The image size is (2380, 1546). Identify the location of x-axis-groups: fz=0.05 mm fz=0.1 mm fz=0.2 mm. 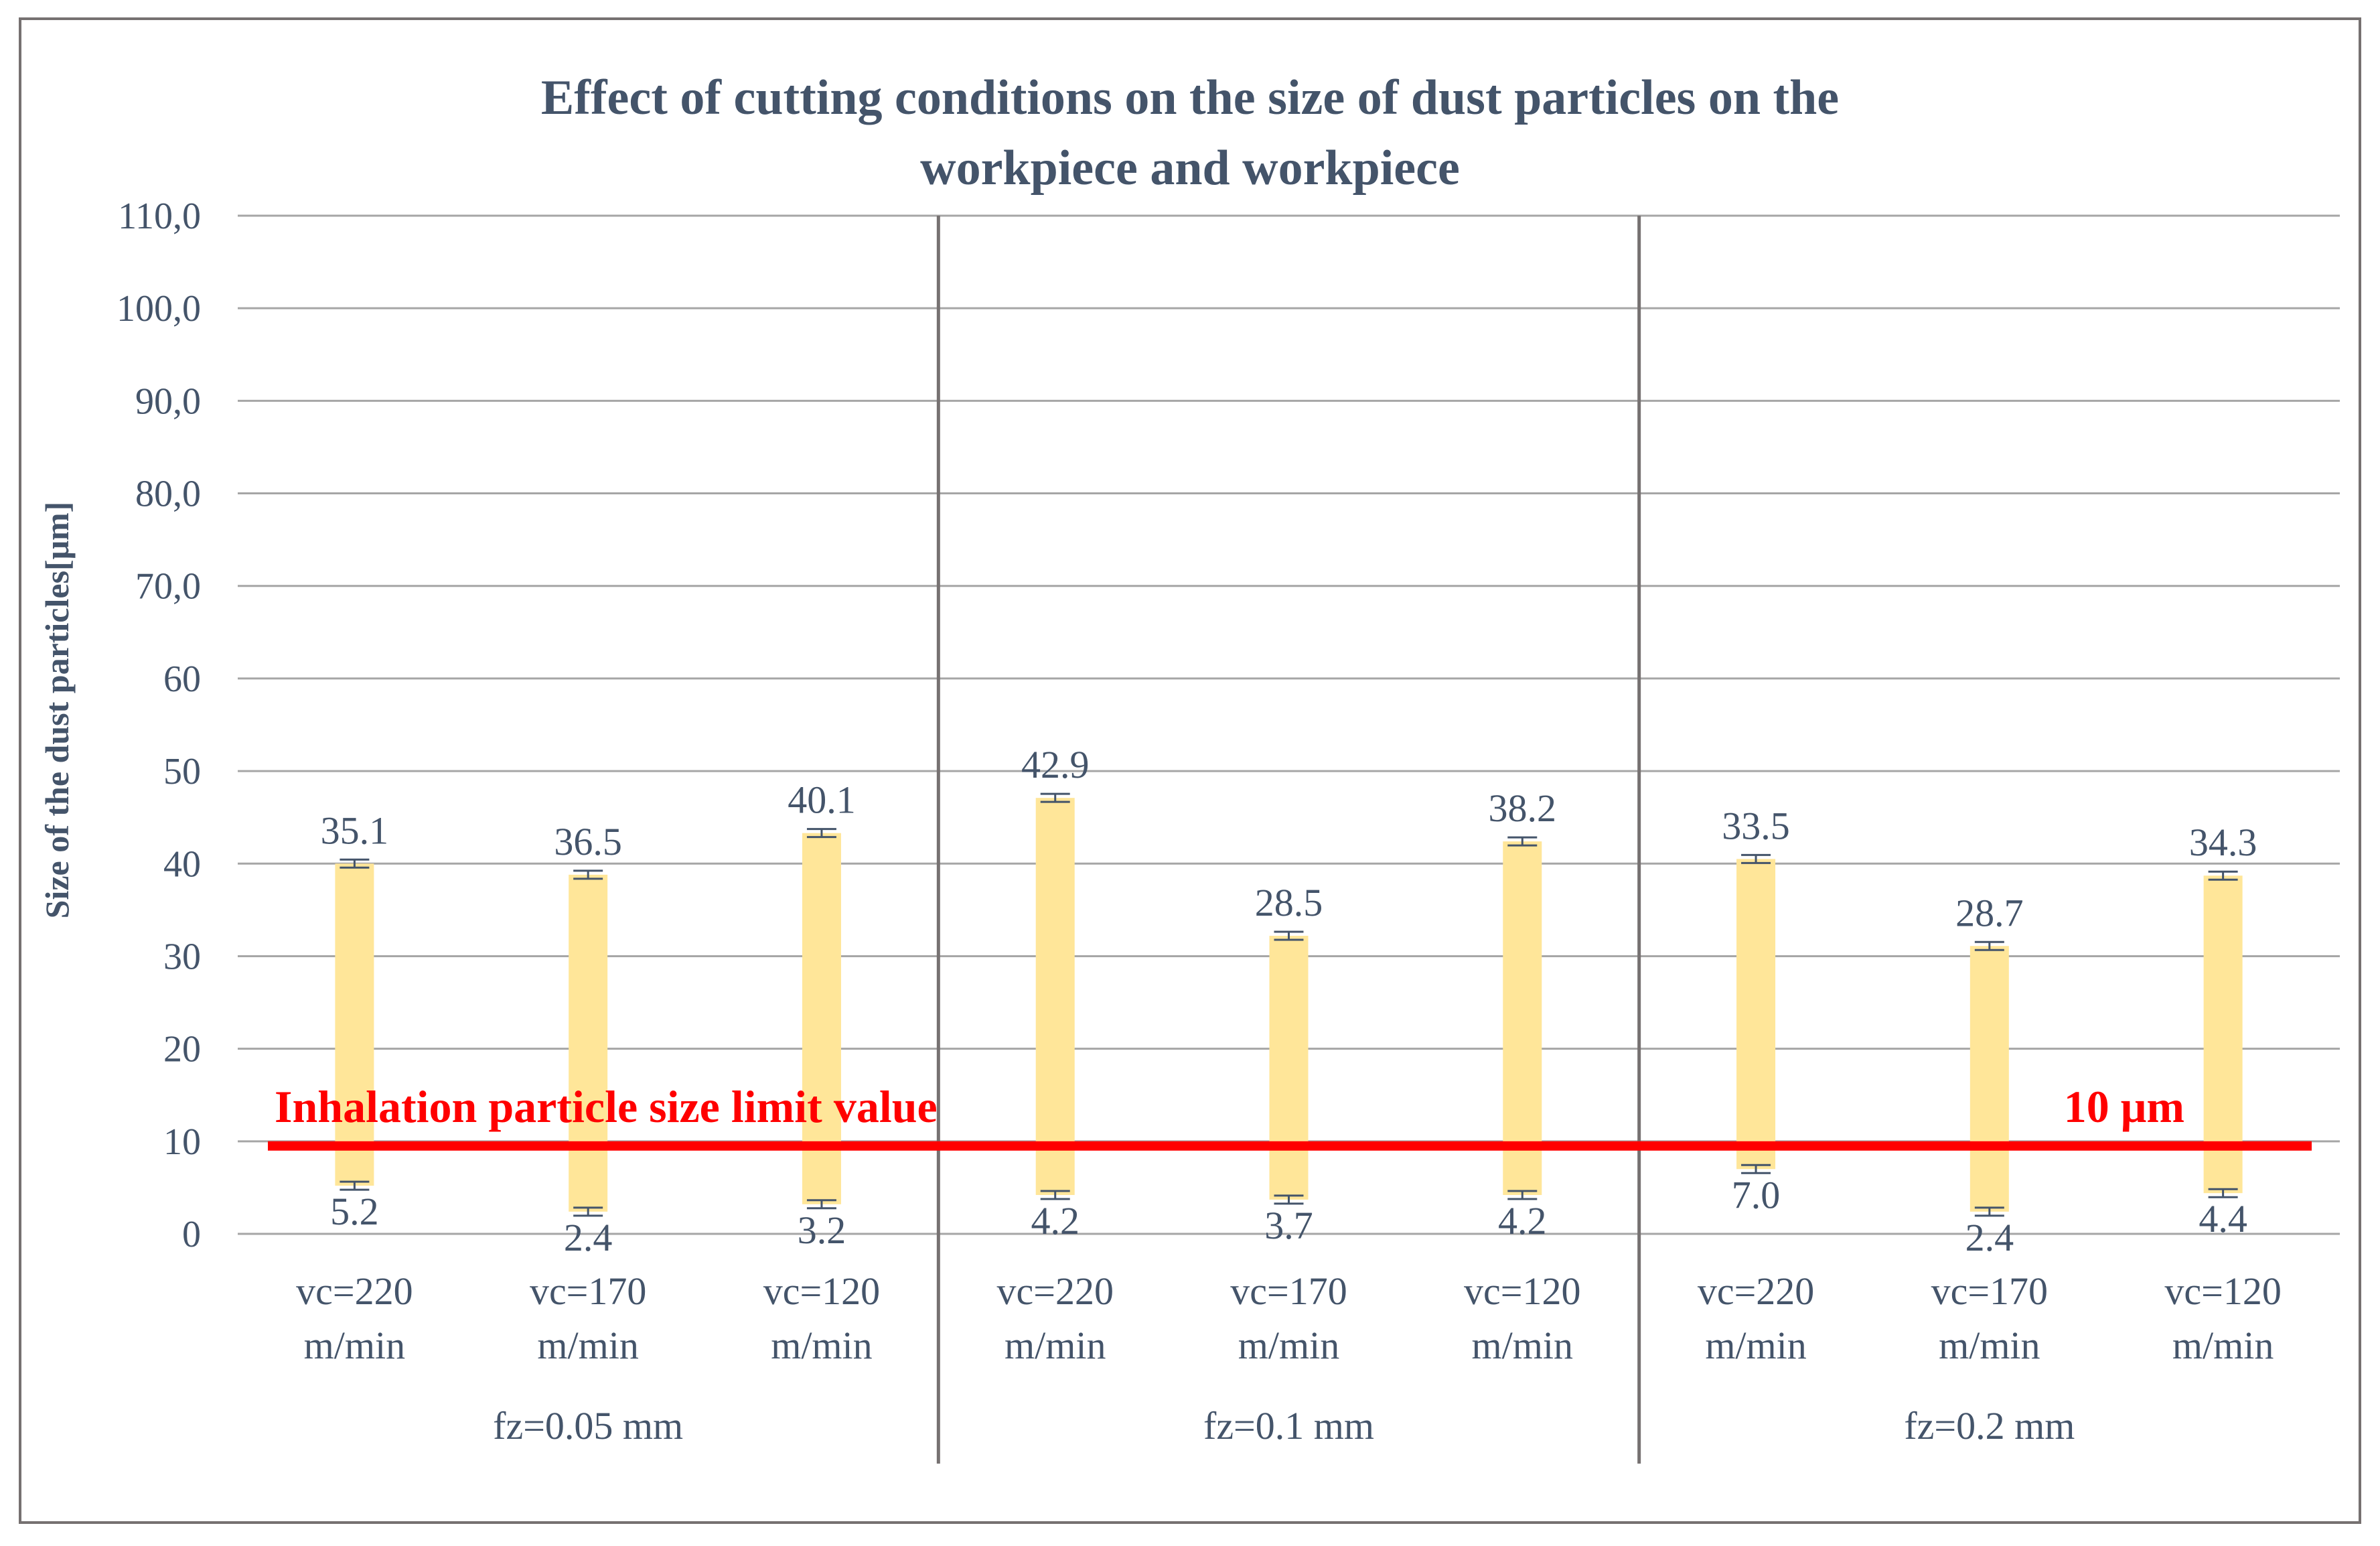
(1284, 1426).